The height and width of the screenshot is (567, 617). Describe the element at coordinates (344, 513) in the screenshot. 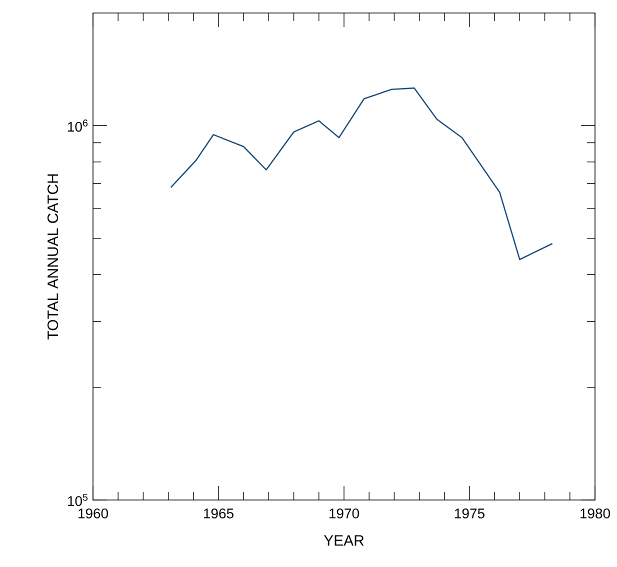

I see `x-tick-label: 1970` at that location.